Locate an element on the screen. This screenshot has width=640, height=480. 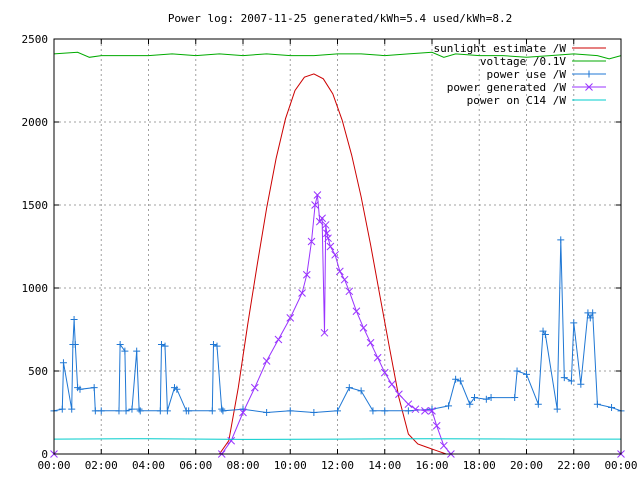
x-tick-label: 02:00 is located at coordinates (101, 465).